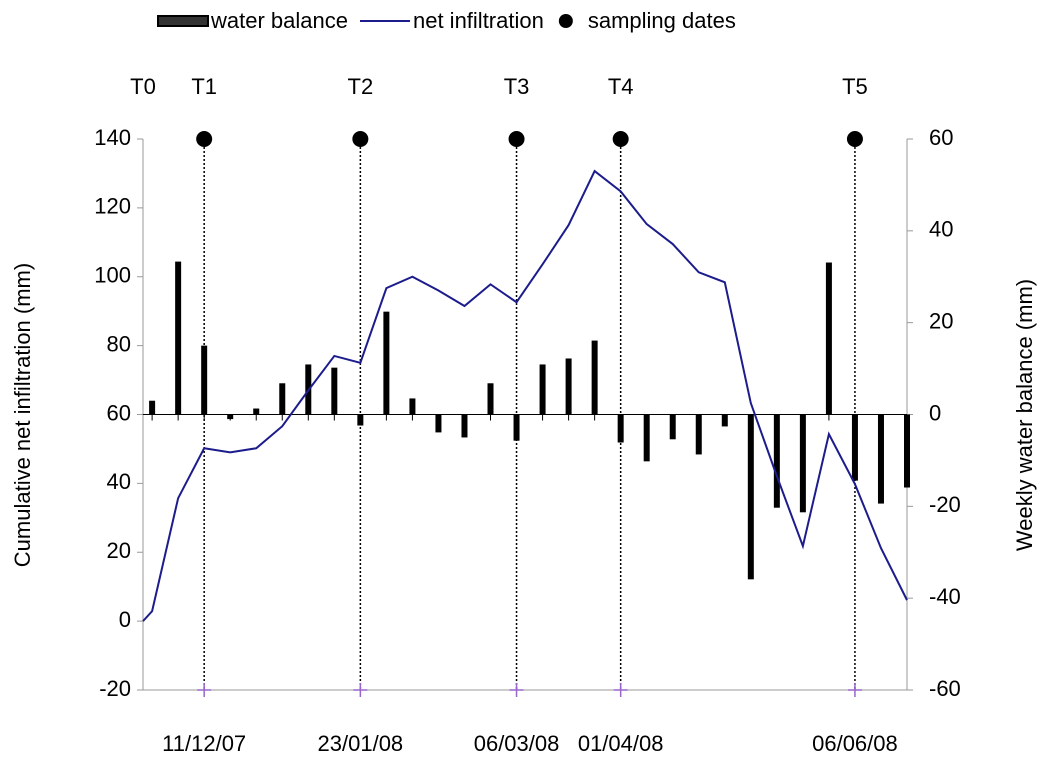 Image resolution: width=1046 pixels, height=772 pixels. I want to click on y2-tick-label: -20, so click(945, 504).